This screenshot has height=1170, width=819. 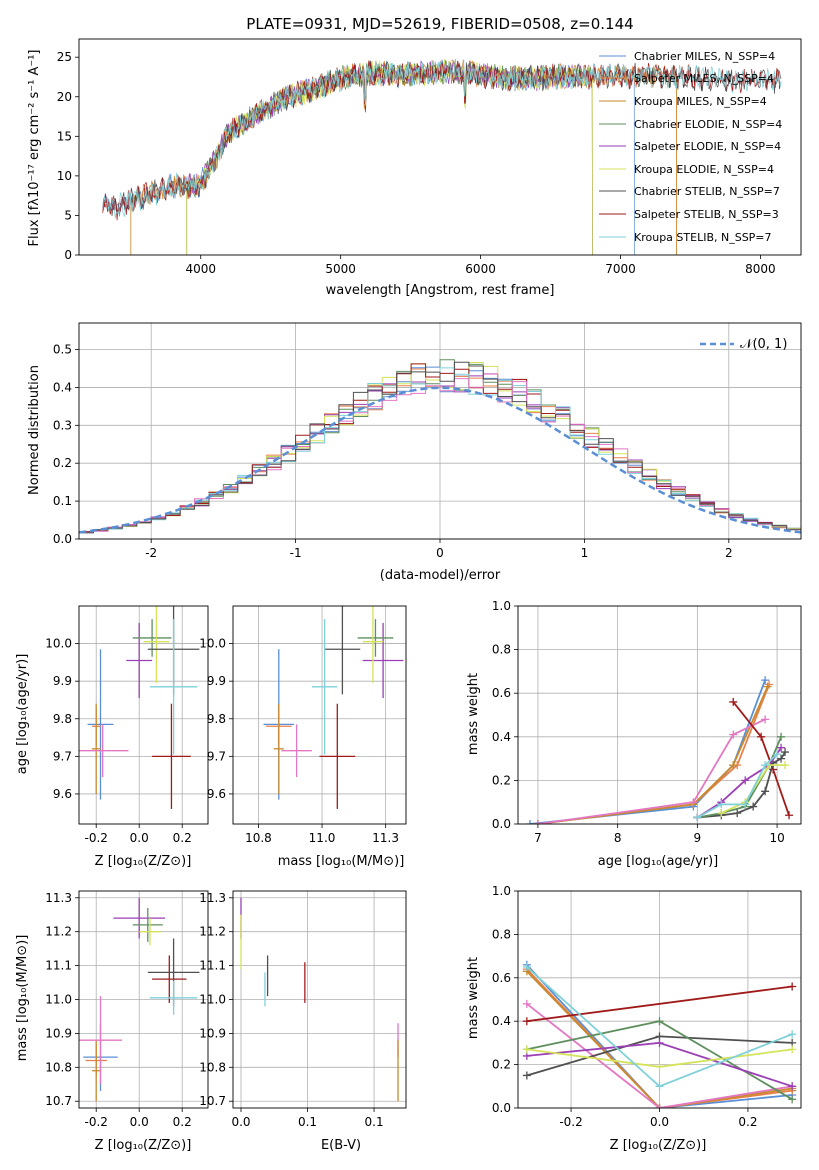 I want to click on legend-text: Salpeter MILES, N_SSP=4, so click(x=704, y=78).